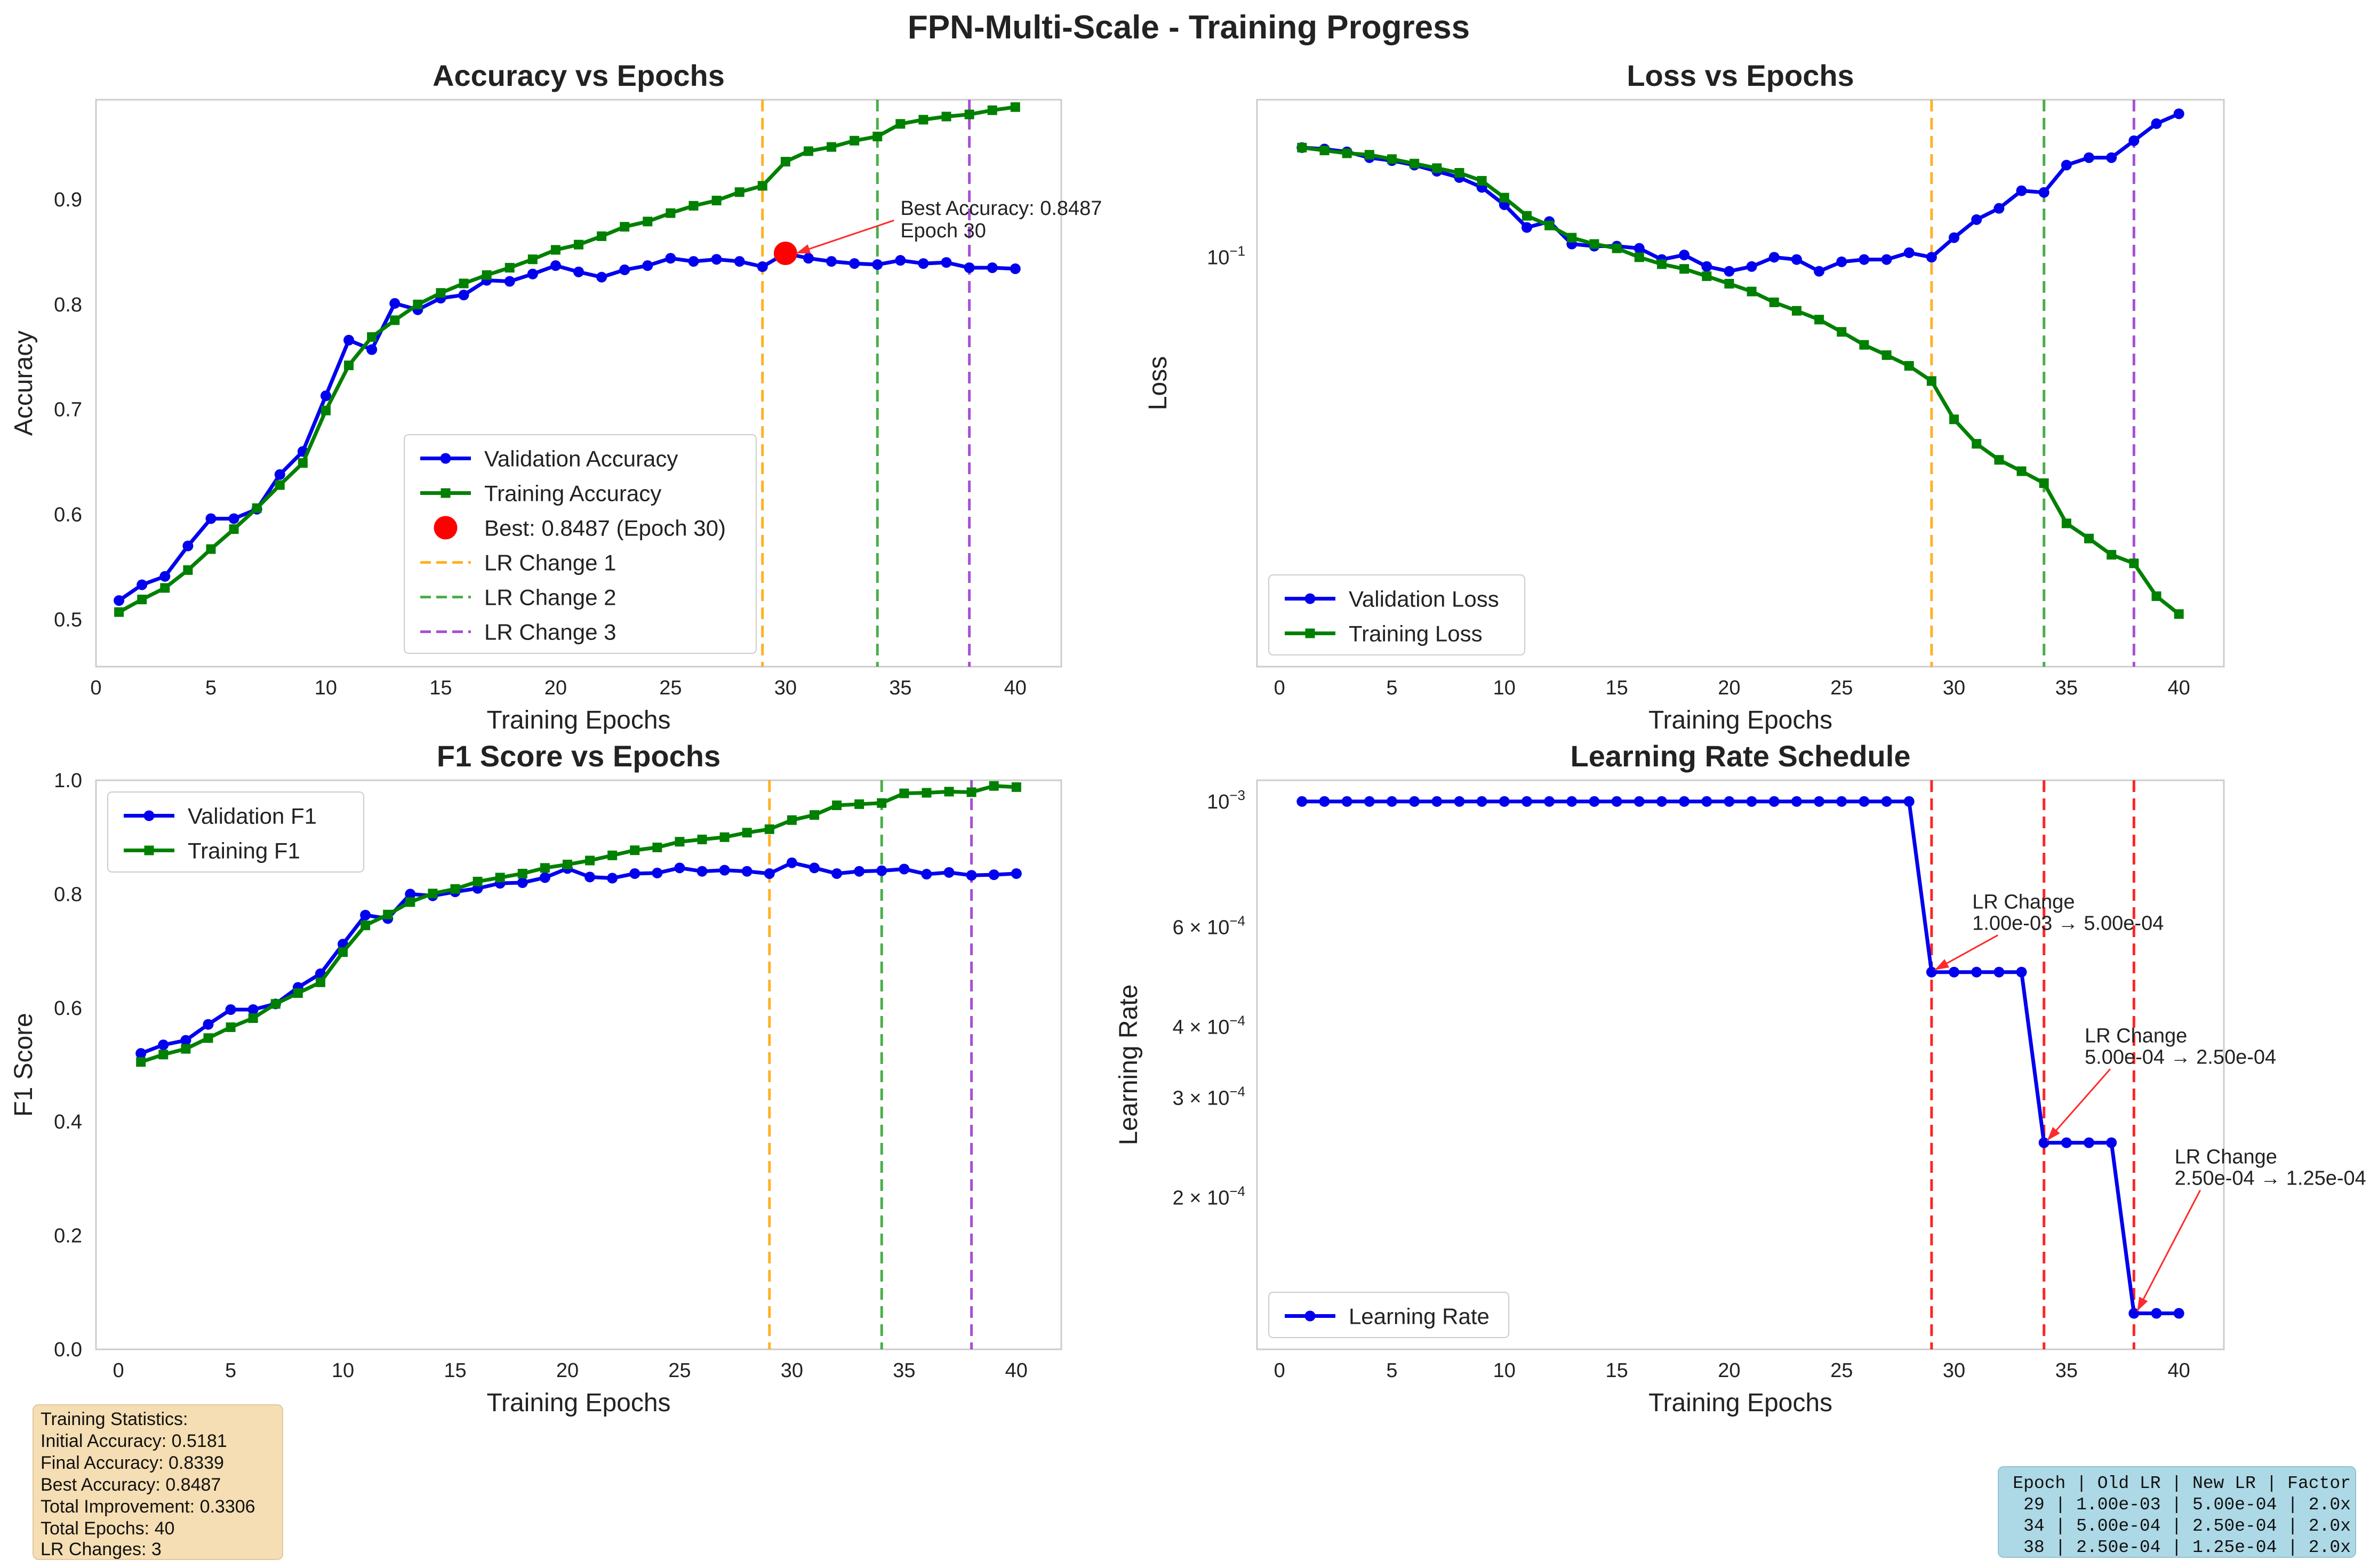 This screenshot has height=1568, width=2378. I want to click on x-tick-label: 20, so click(556, 688).